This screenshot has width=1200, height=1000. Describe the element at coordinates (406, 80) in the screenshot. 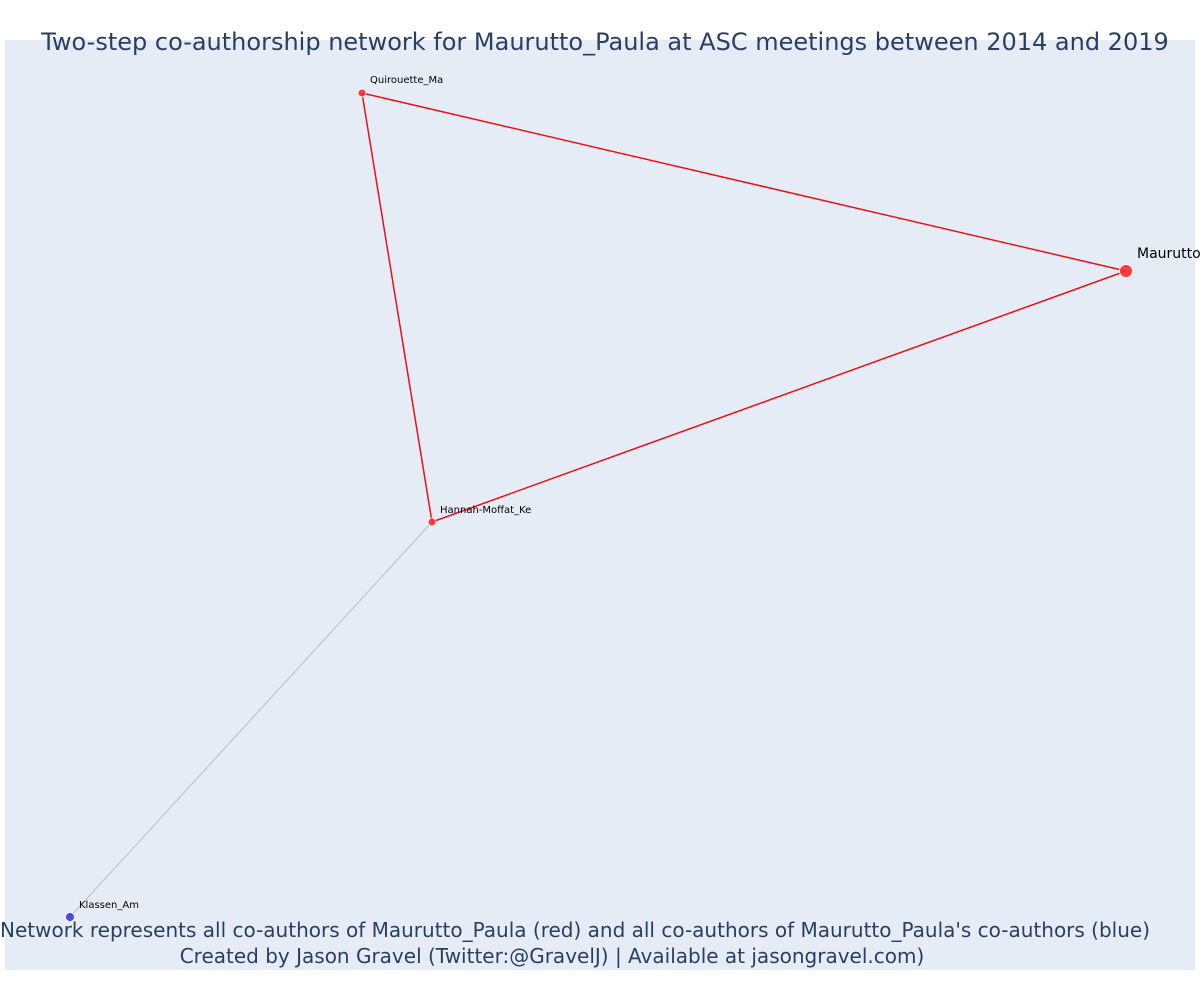

I see `node-label-quirouette: Quirouette_Ma` at that location.